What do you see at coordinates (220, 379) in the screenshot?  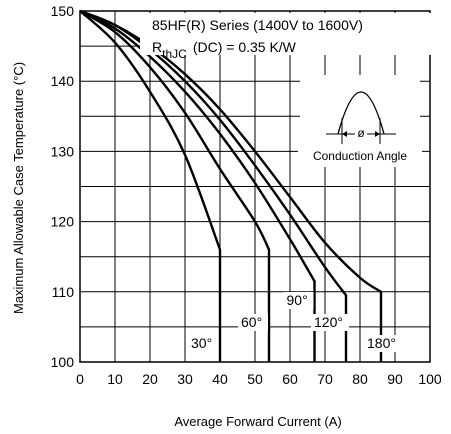 I see `x-tick-label: 40` at bounding box center [220, 379].